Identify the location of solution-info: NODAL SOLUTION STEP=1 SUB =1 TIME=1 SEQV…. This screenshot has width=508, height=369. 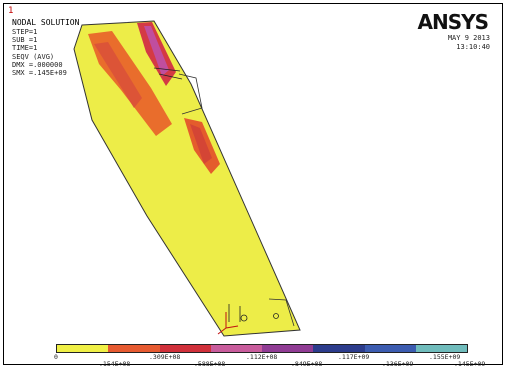
(45, 47).